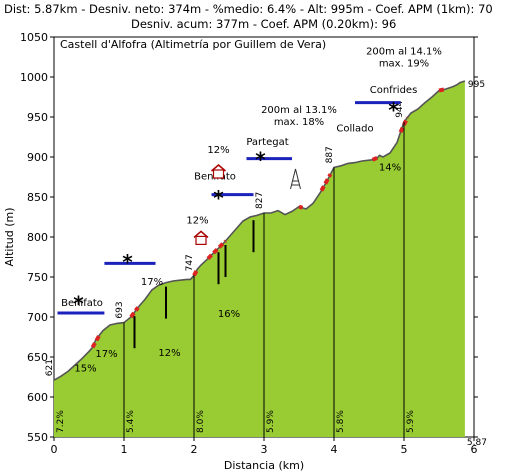 This screenshot has width=519, height=475. I want to click on y-tick-label: 800, so click(37, 237).